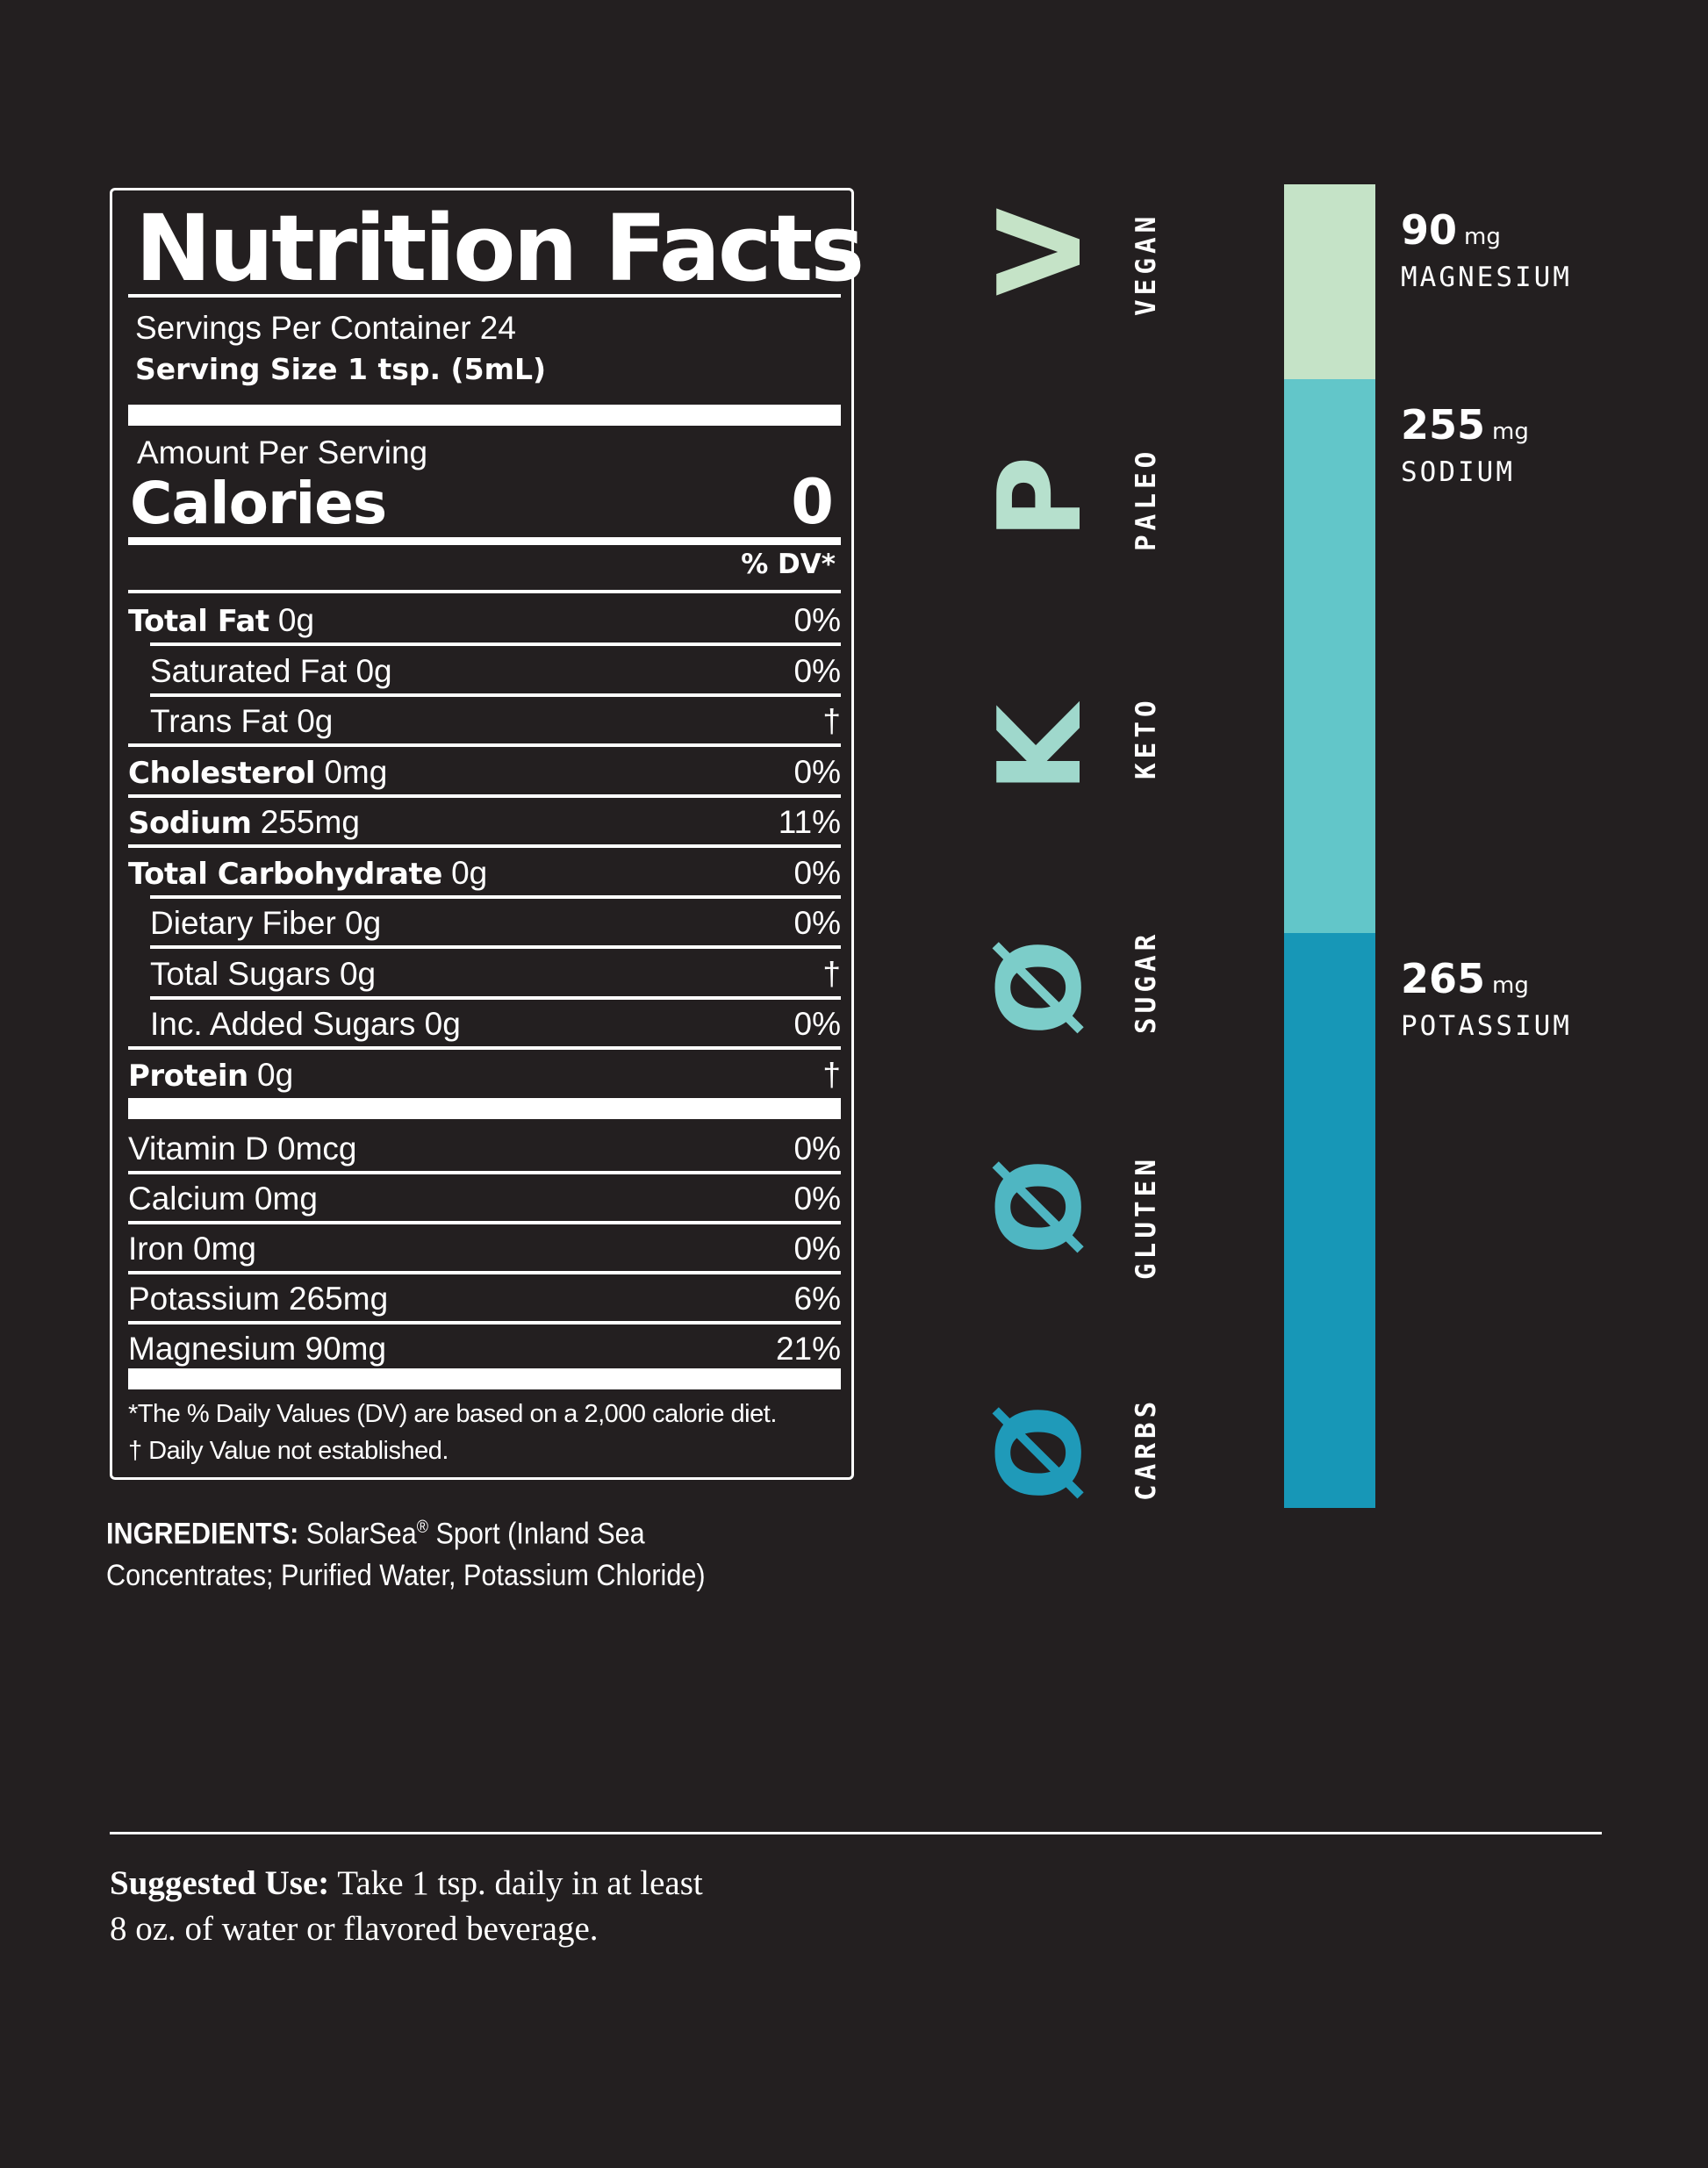 The image size is (1708, 2168). I want to click on badge-glyph: P, so click(1040, 498).